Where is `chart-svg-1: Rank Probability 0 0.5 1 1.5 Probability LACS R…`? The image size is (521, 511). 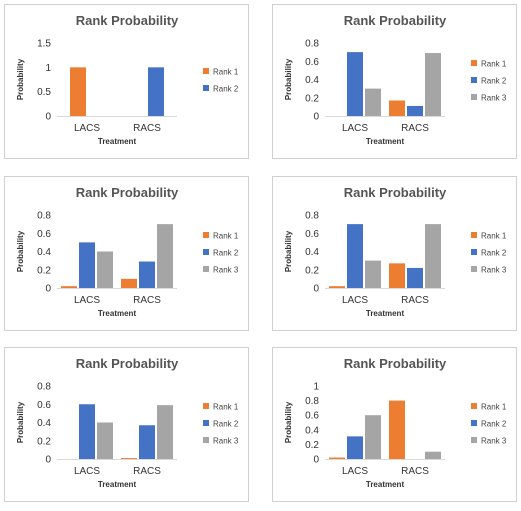 chart-svg-1: Rank Probability 0 0.5 1 1.5 Probability LACS R… is located at coordinates (127, 79).